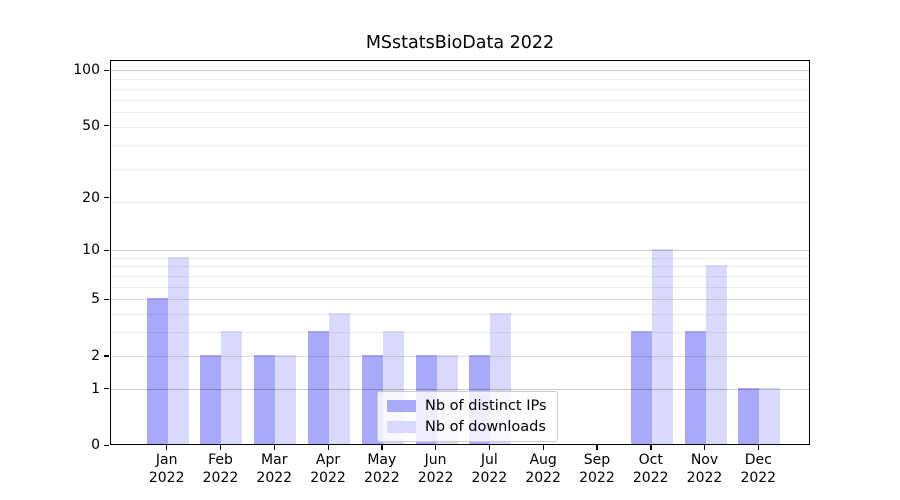  I want to click on legend-item: Nb of distinct IPs, so click(467, 406).